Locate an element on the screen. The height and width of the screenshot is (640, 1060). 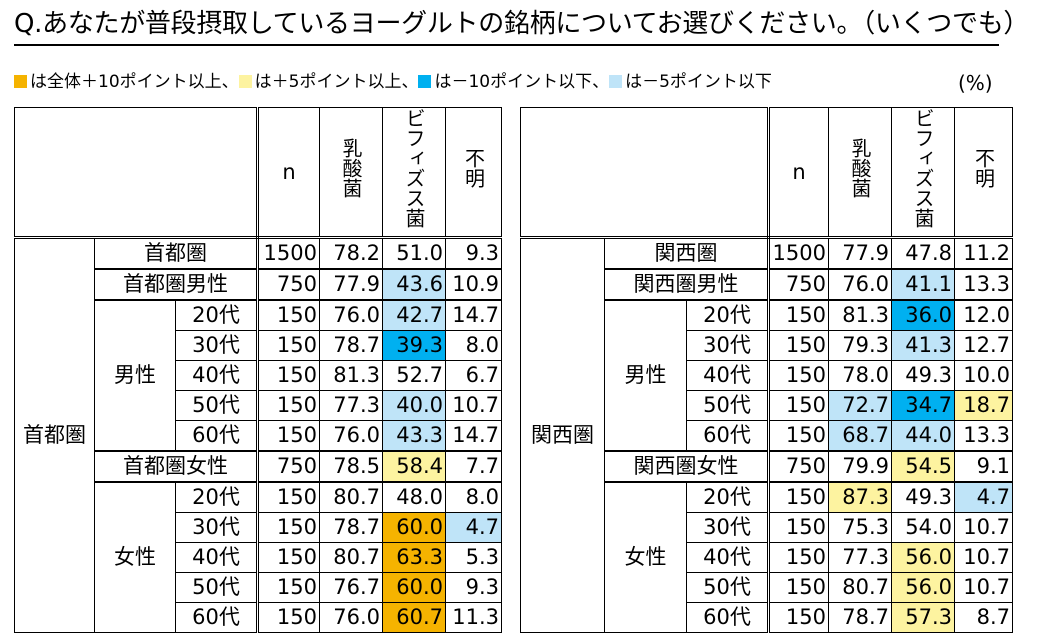
cell-unknown: 8.0 is located at coordinates (473, 345).